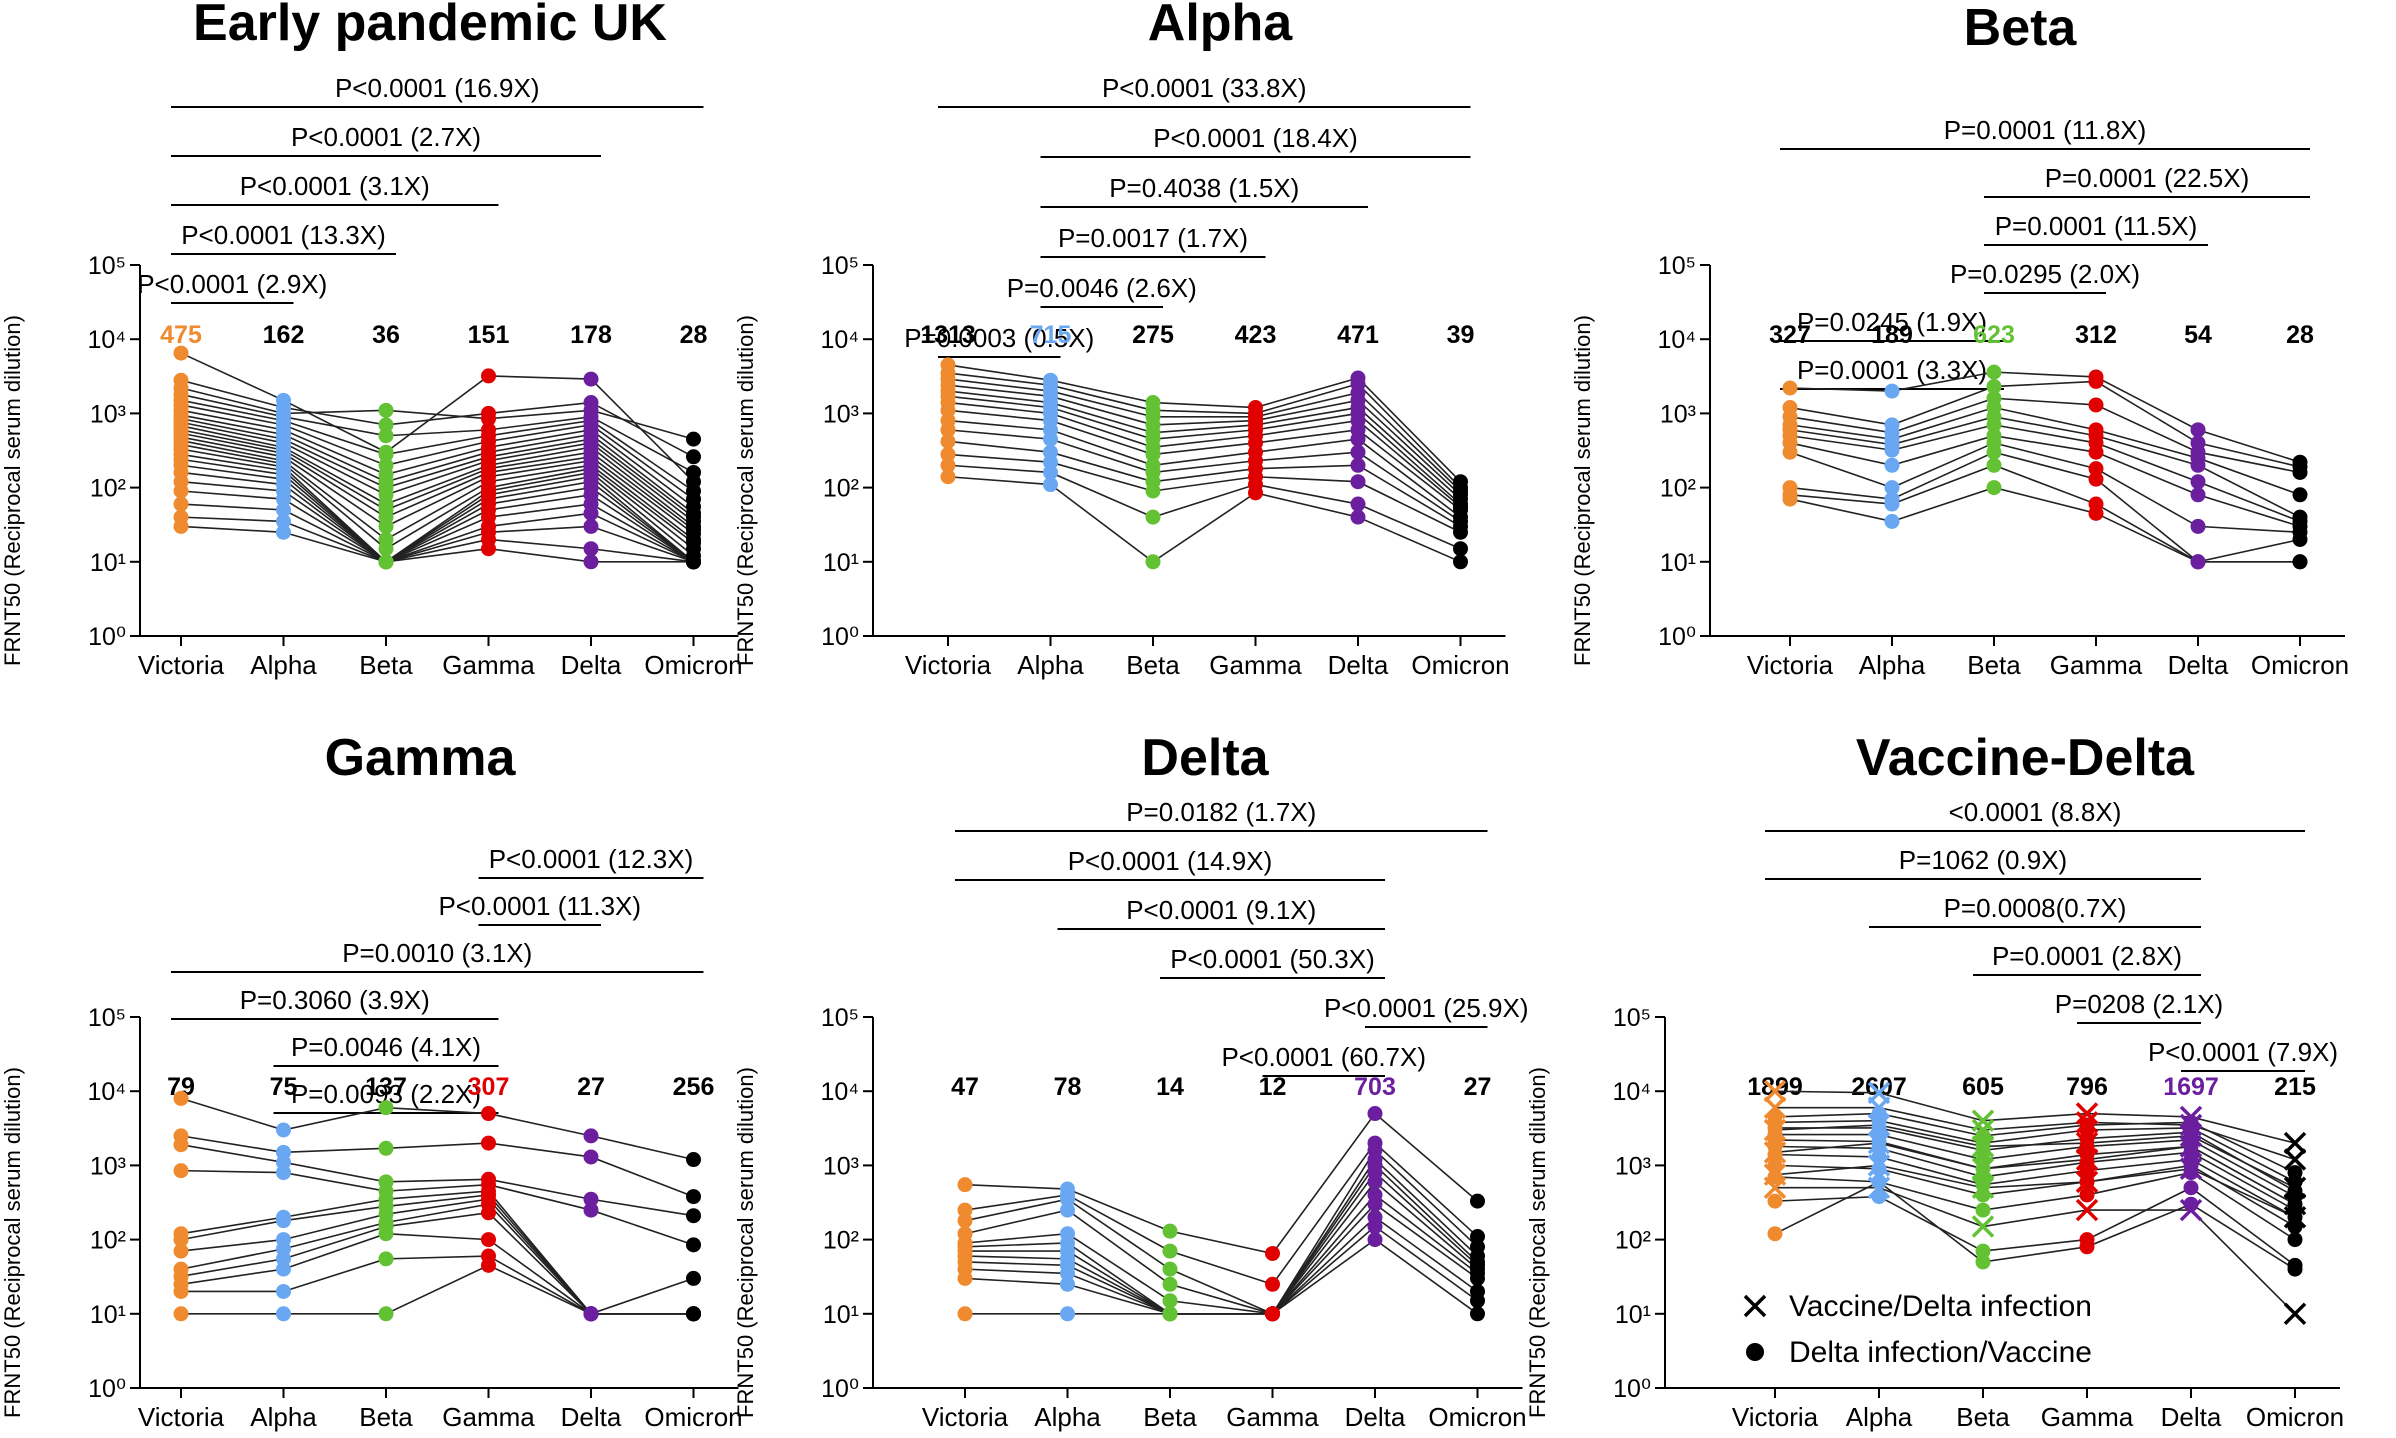 This screenshot has height=1438, width=2396. What do you see at coordinates (1790, 335) in the screenshot?
I see `gmt-label: 327` at bounding box center [1790, 335].